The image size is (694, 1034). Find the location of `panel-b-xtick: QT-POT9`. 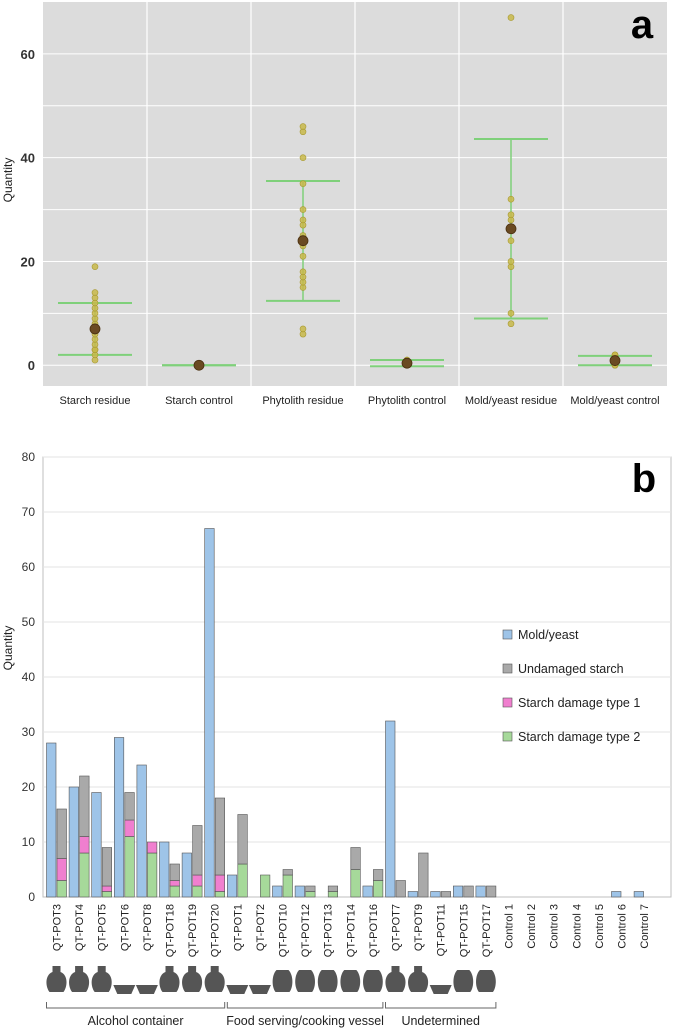

panel-b-xtick: QT-POT9 is located at coordinates (419, 927).